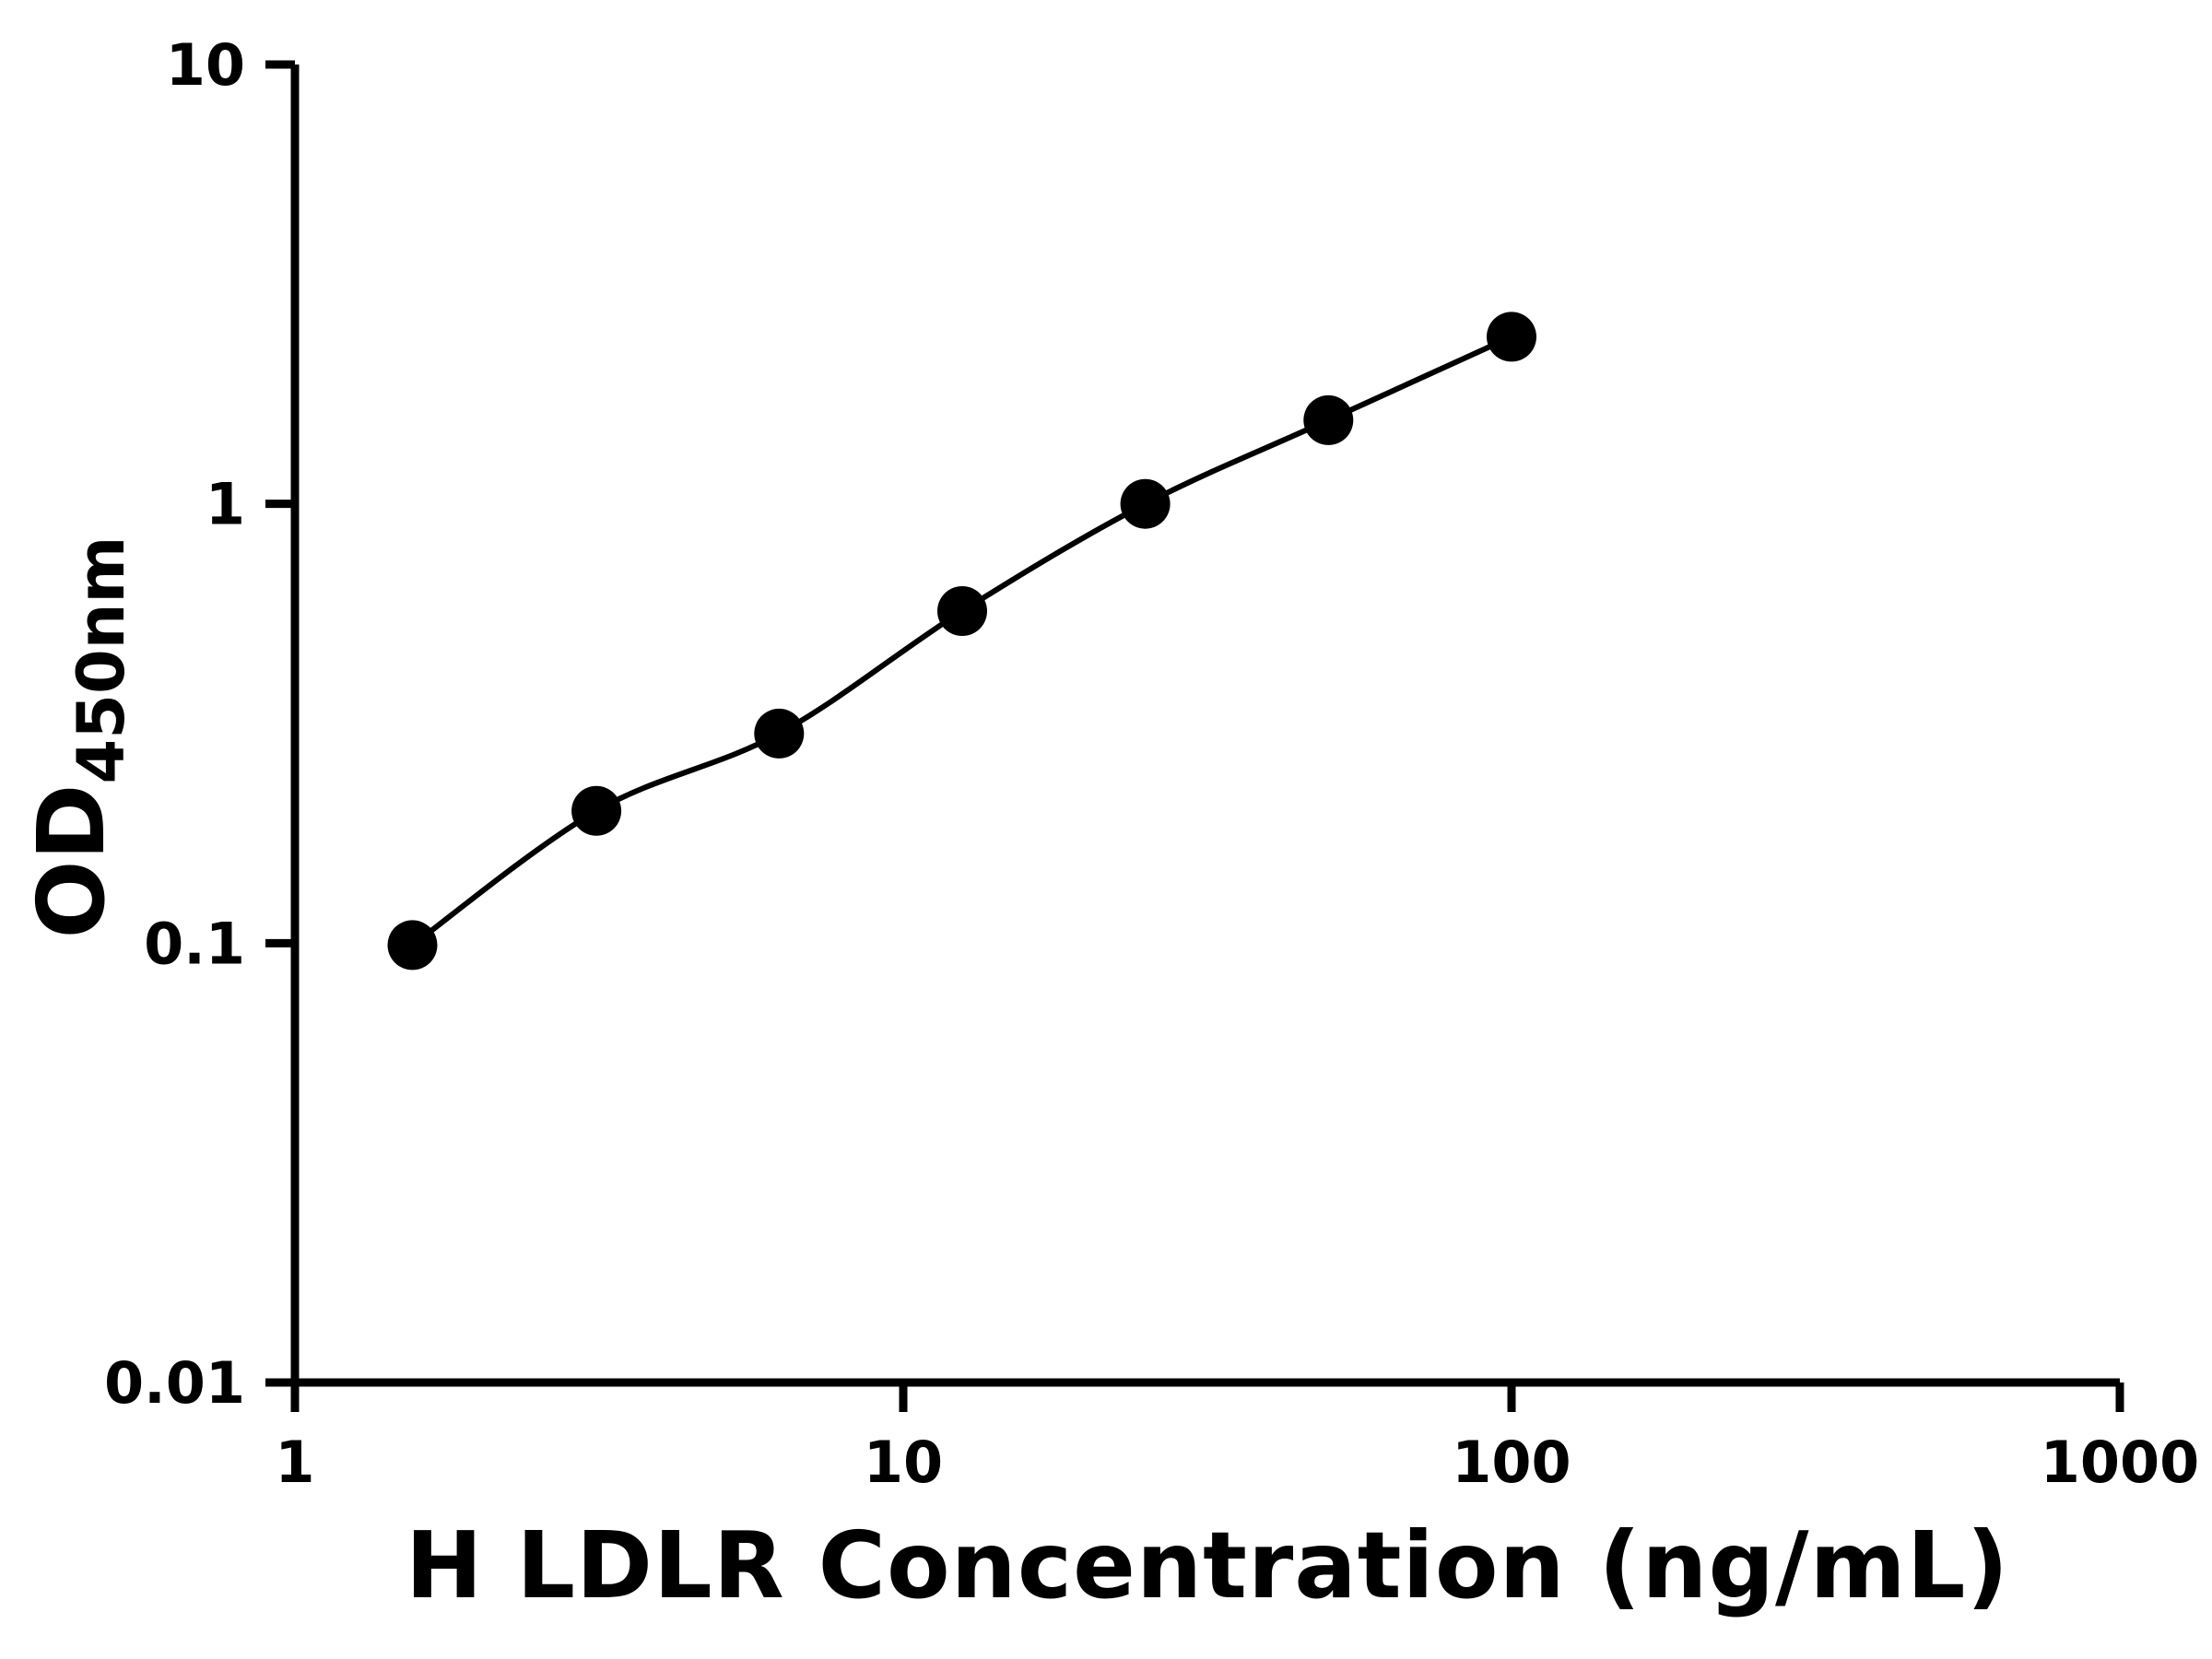 The image size is (2212, 1659). I want to click on y-tick-label-1: 1, so click(225, 504).